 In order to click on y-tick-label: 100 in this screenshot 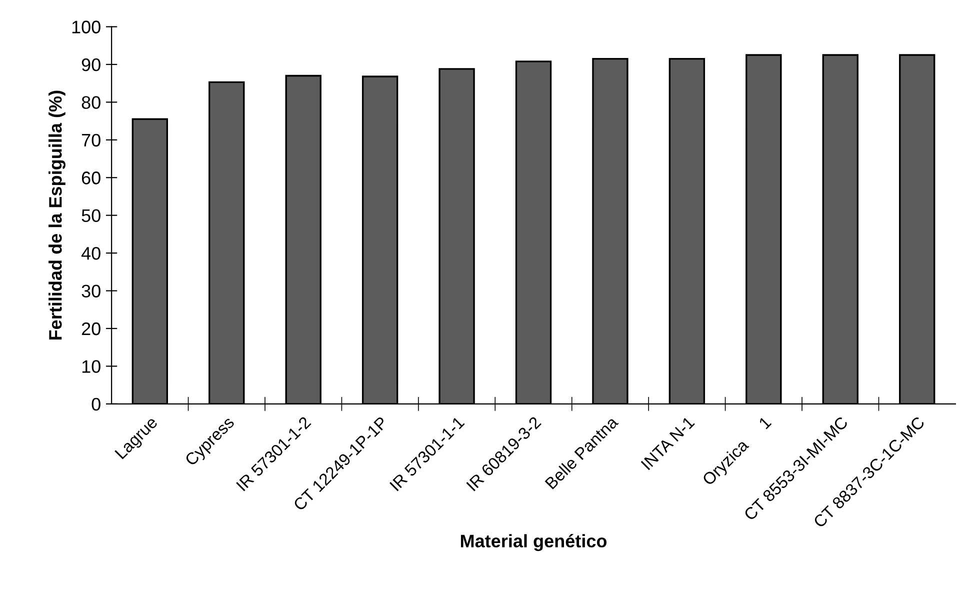, I will do `click(86, 27)`.